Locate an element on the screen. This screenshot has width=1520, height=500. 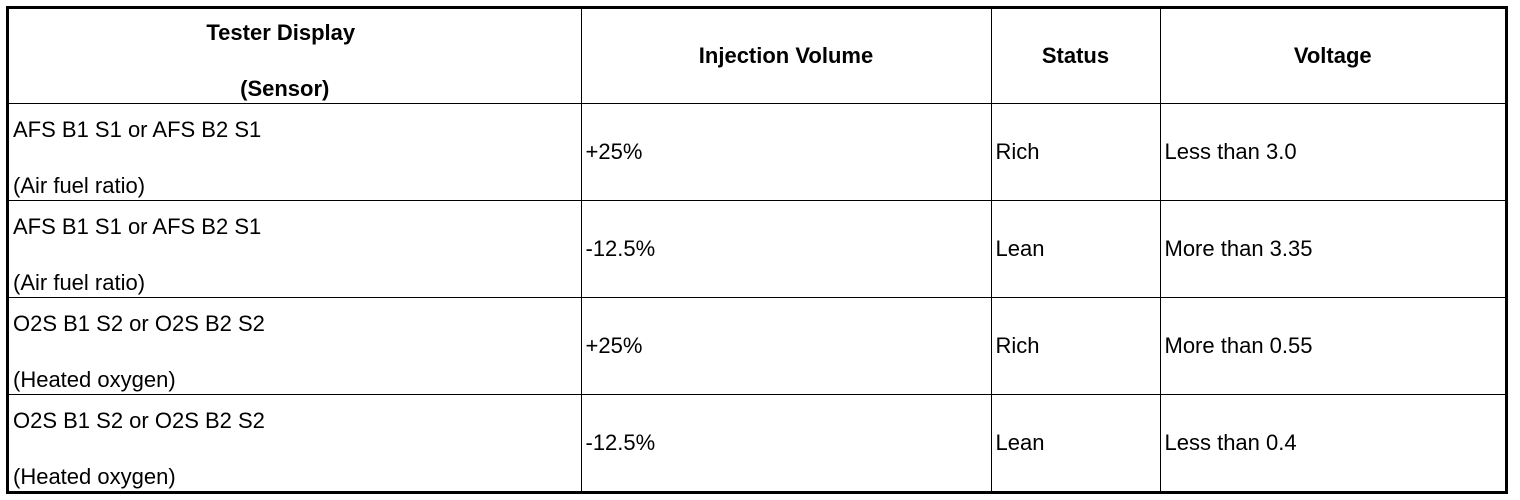
cell-voltage: More than 3.35 is located at coordinates (1332, 248).